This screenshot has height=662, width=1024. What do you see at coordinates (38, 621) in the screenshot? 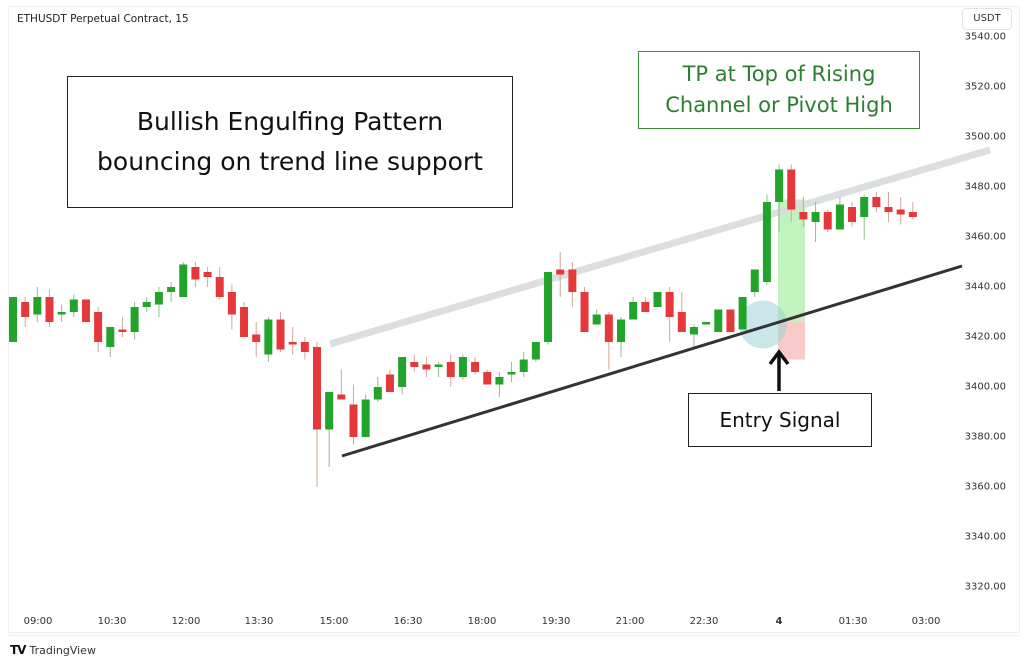
I see `time-tick-label: 09:00` at bounding box center [38, 621].